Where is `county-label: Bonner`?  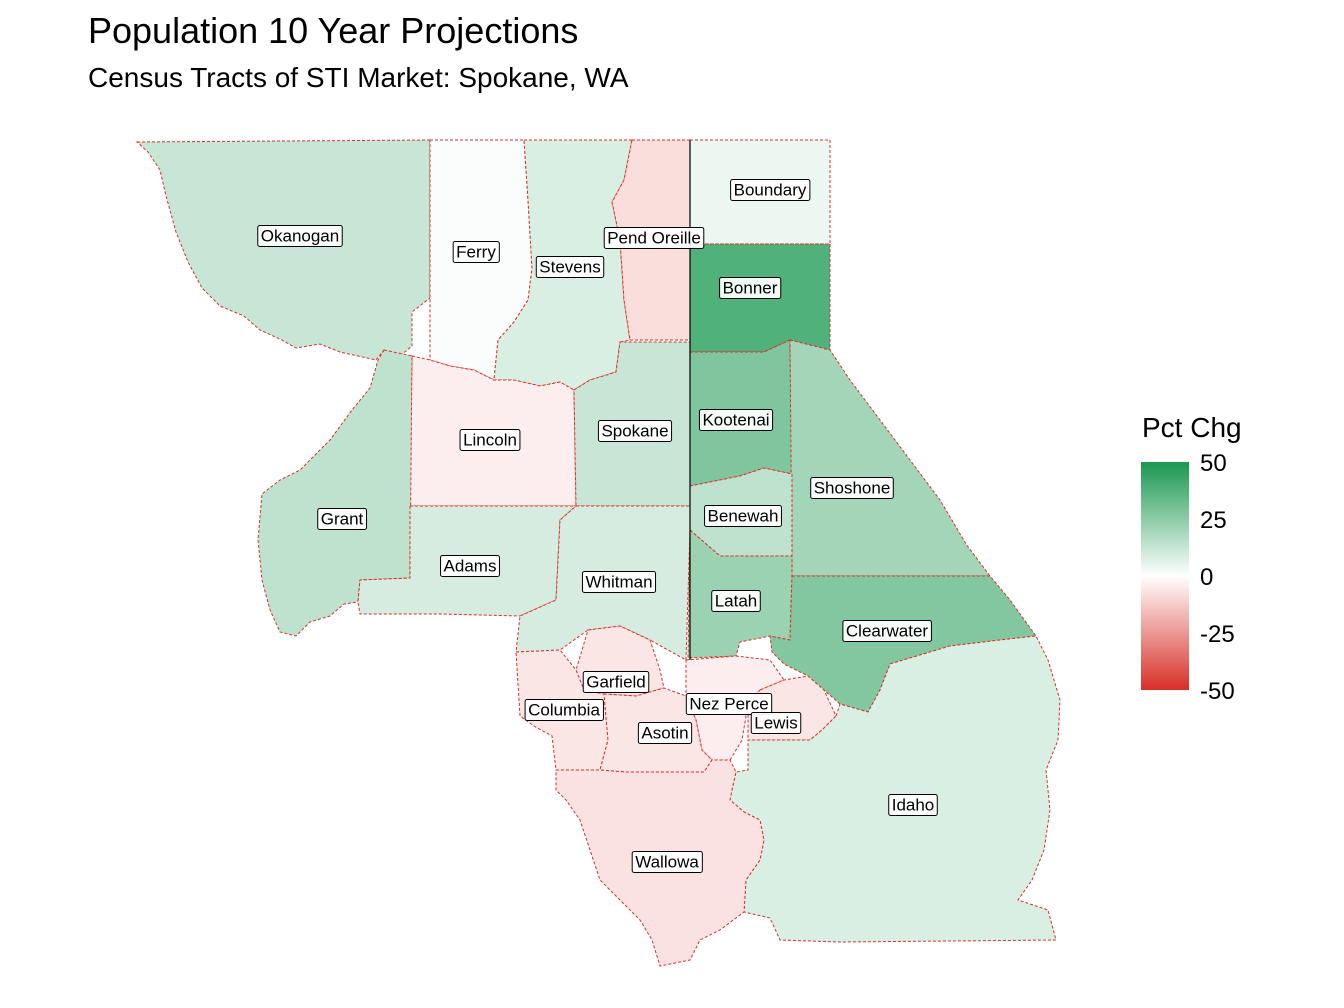 county-label: Bonner is located at coordinates (750, 288).